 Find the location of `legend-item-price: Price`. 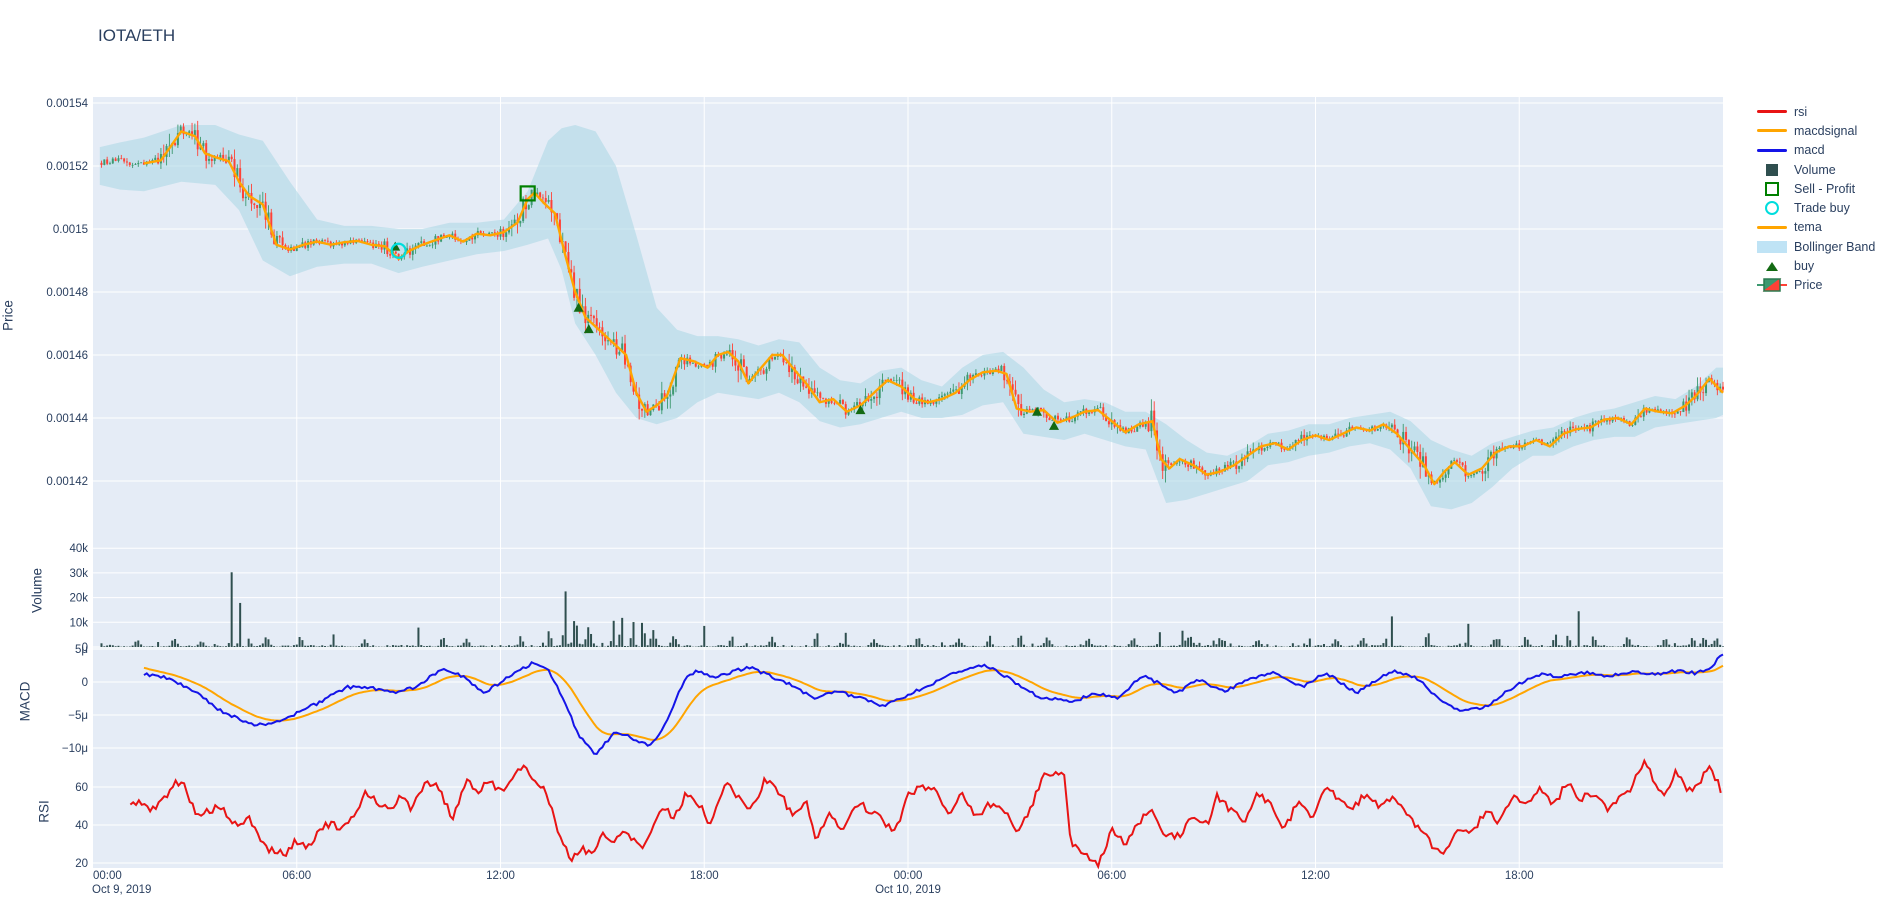

legend-item-price: Price is located at coordinates (1815, 285).